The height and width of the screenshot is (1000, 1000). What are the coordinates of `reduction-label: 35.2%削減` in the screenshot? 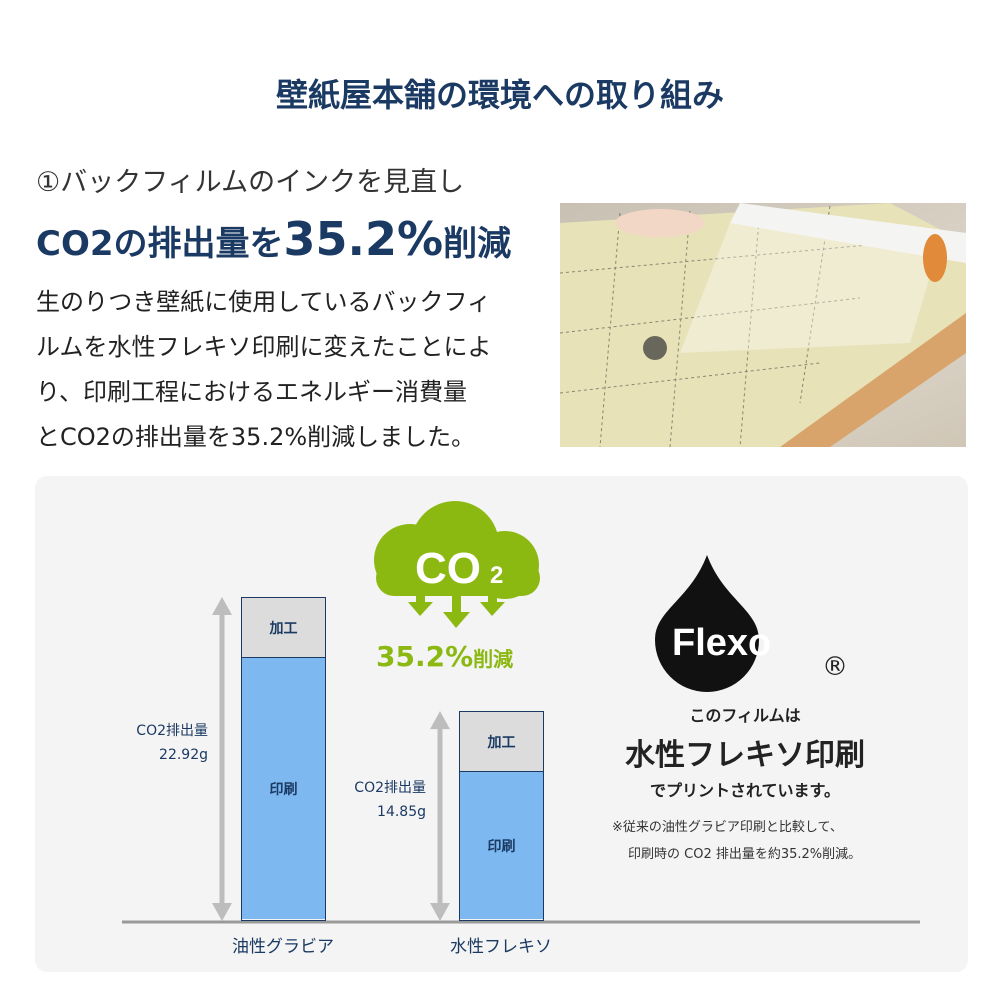 It's located at (444, 656).